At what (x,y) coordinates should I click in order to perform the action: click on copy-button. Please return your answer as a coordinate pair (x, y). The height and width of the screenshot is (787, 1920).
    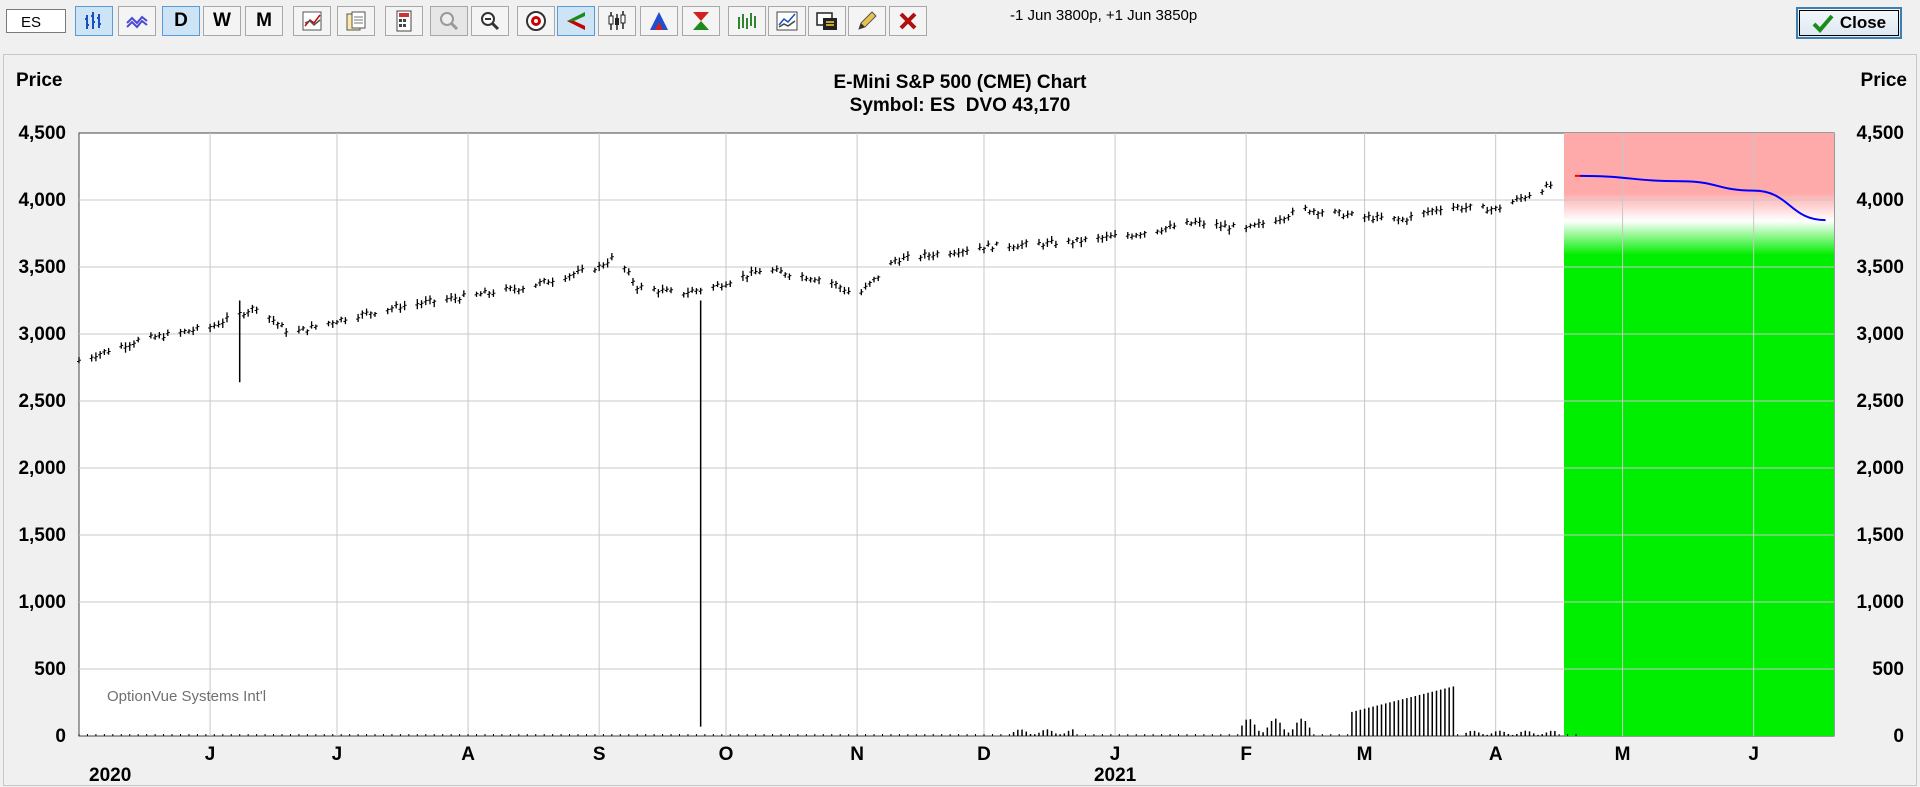
    Looking at the image, I should click on (356, 21).